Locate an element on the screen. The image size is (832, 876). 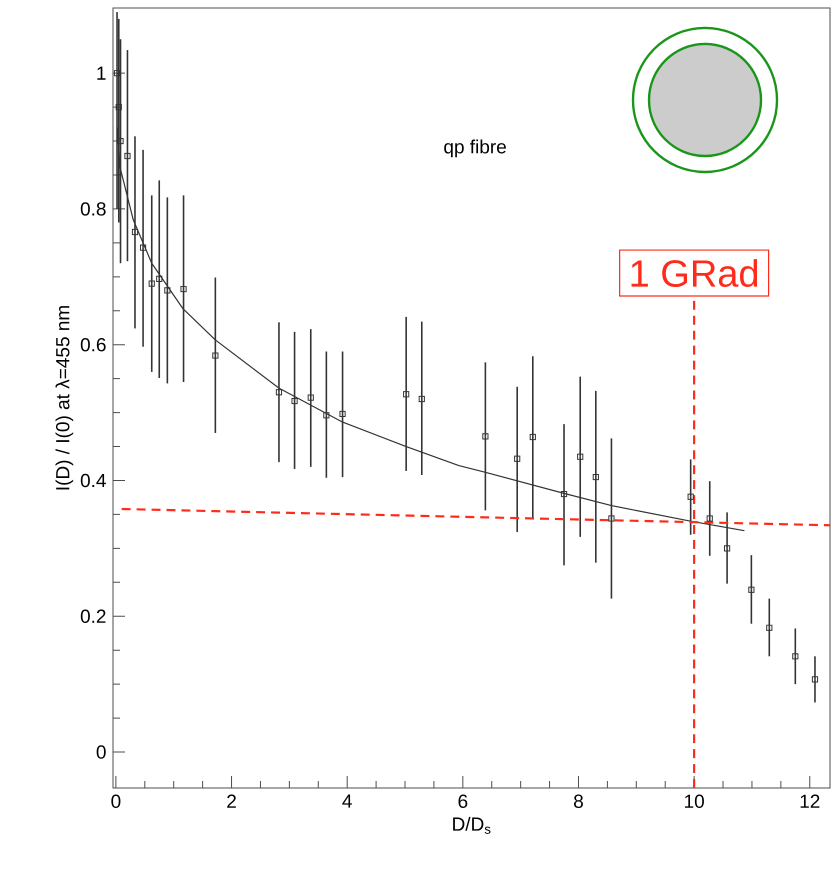
x-tick-label: 4 is located at coordinates (347, 801).